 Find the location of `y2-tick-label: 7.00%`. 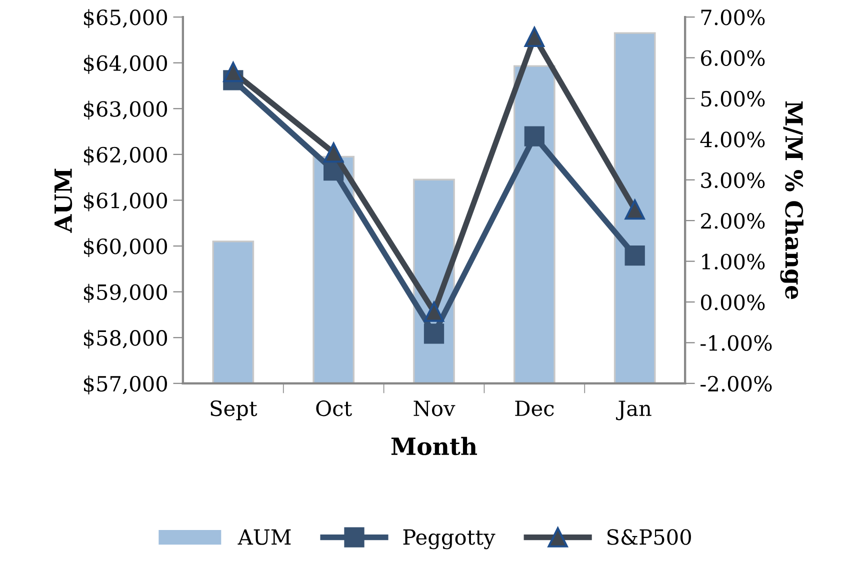

y2-tick-label: 7.00% is located at coordinates (733, 17).